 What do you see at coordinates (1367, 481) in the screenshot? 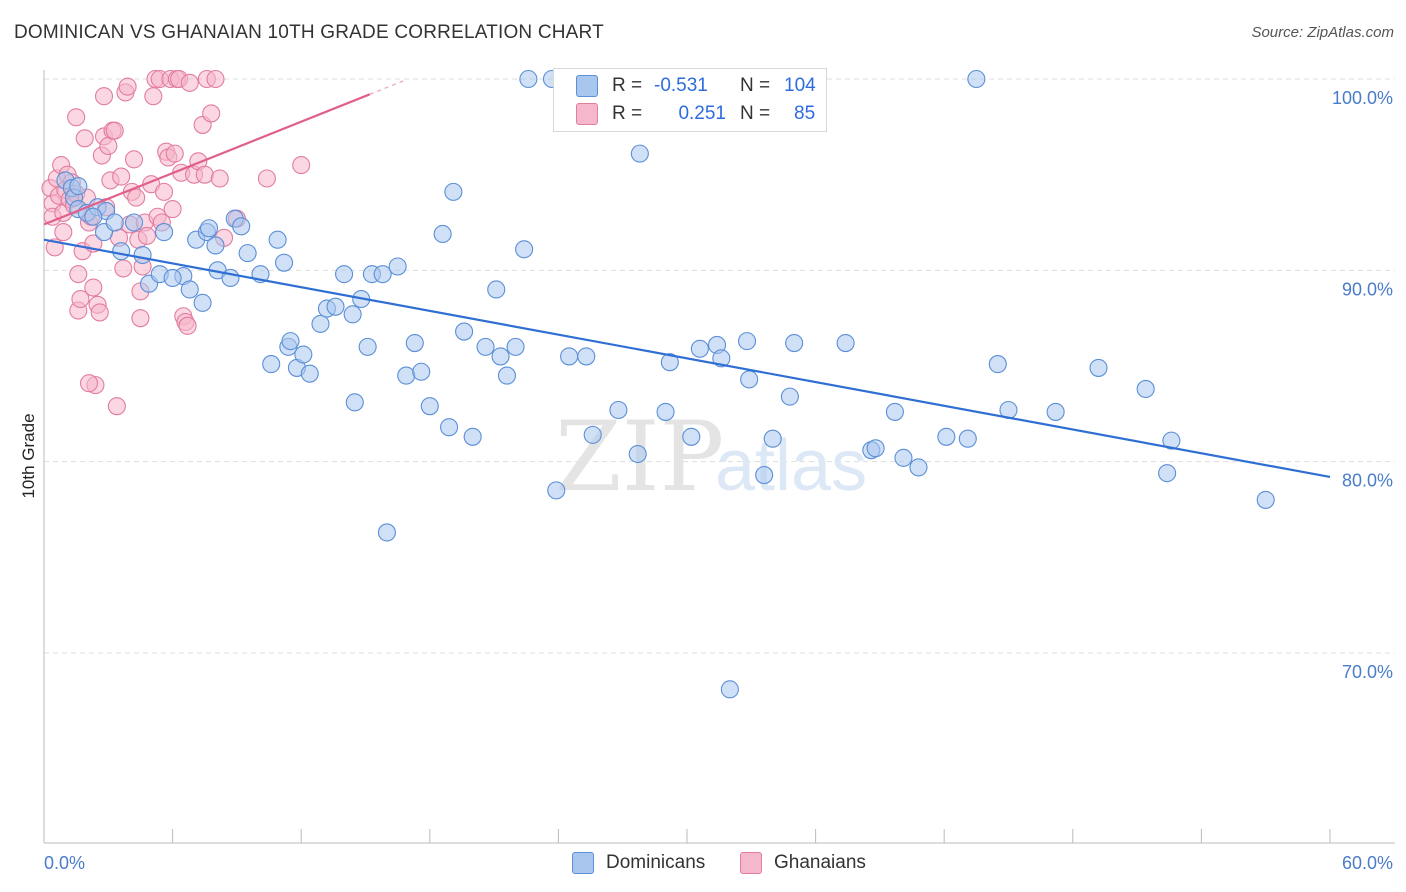
I see `y-tick-label: 80.0%` at bounding box center [1367, 481].